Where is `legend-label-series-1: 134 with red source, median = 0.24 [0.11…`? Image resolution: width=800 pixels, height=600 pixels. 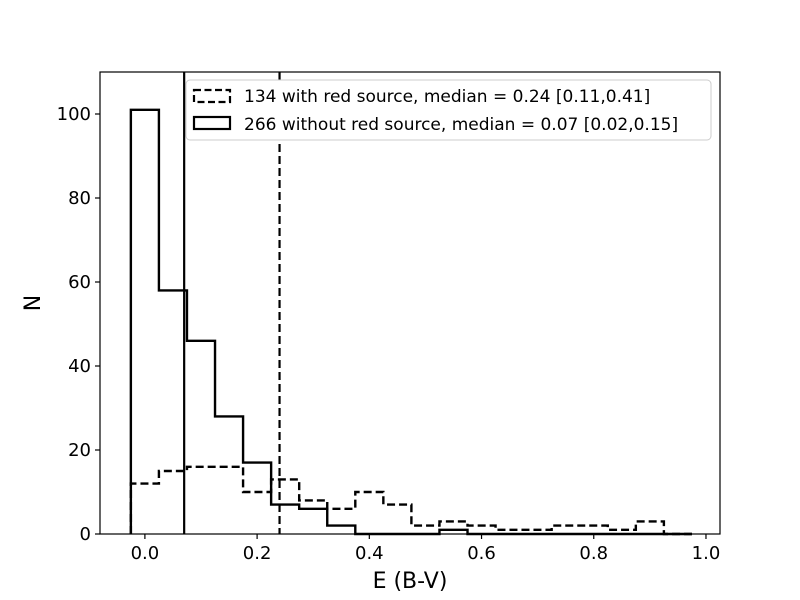 legend-label-series-1: 134 with red source, median = 0.24 [0.11… is located at coordinates (447, 97).